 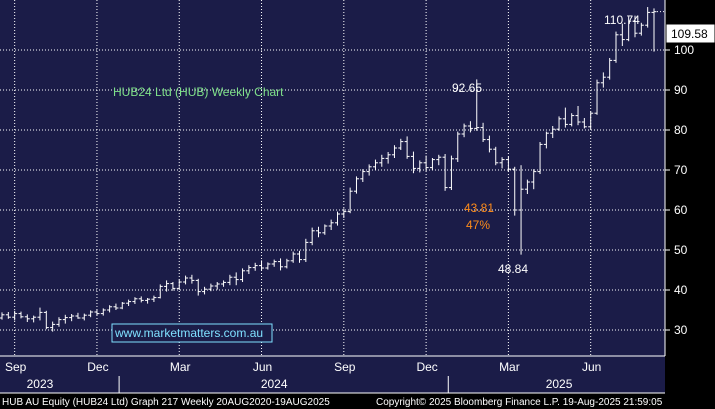 What do you see at coordinates (198, 92) in the screenshot?
I see `chart-title: HUB24 Ltd (HUB) Weekly Chart` at bounding box center [198, 92].